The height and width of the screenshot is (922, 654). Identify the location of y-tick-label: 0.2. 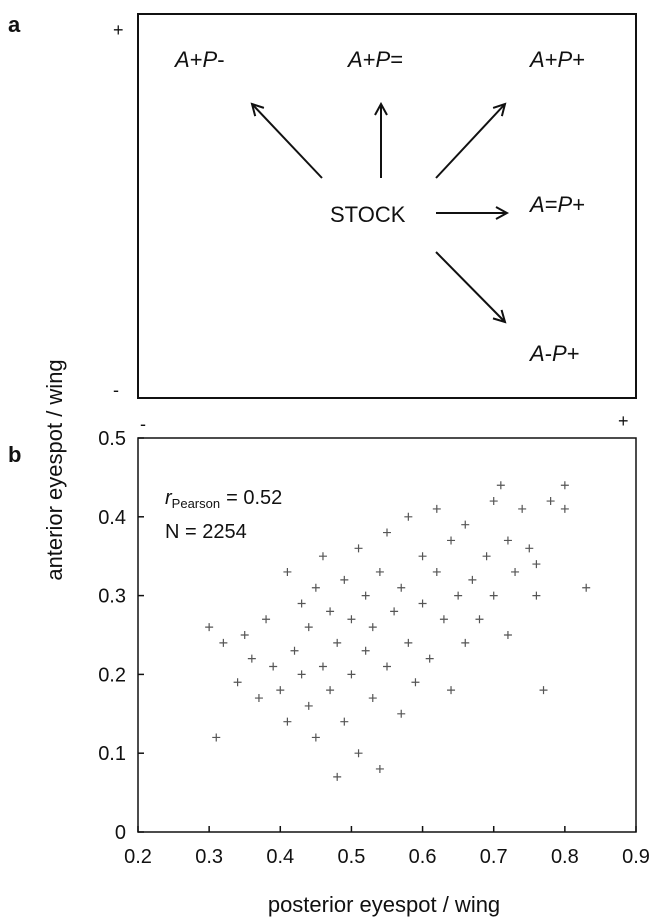
(112, 675).